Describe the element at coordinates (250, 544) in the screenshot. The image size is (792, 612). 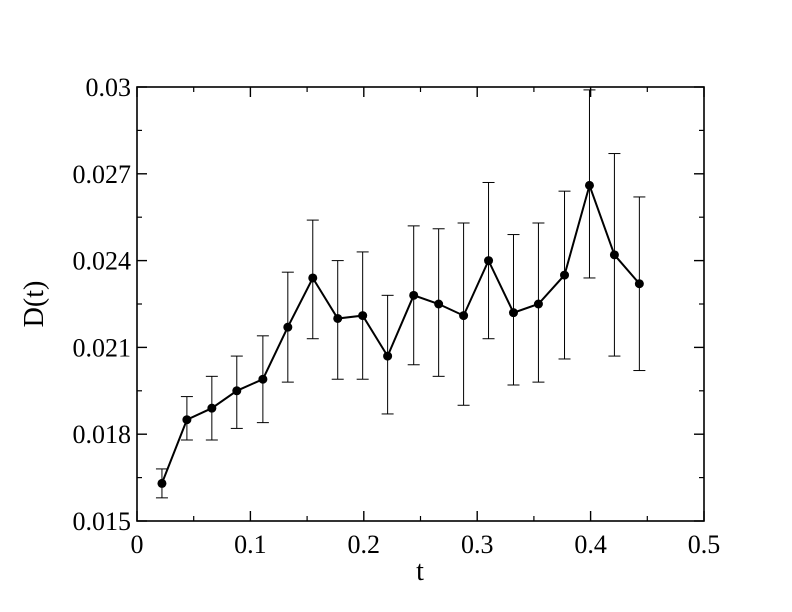
I see `x-tick-label: 0.1` at that location.